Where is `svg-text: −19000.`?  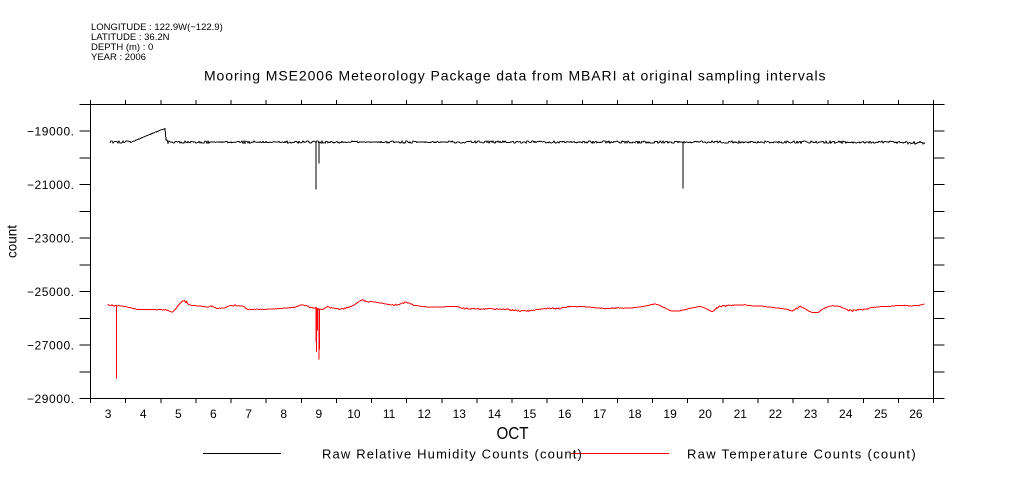
svg-text: −19000. is located at coordinates (51, 132).